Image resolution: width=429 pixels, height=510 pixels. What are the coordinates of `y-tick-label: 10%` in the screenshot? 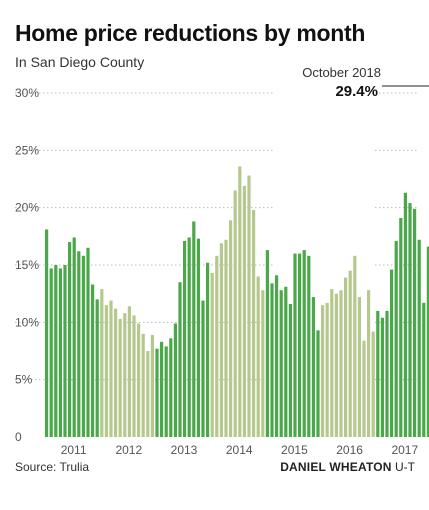 It's located at (27, 322).